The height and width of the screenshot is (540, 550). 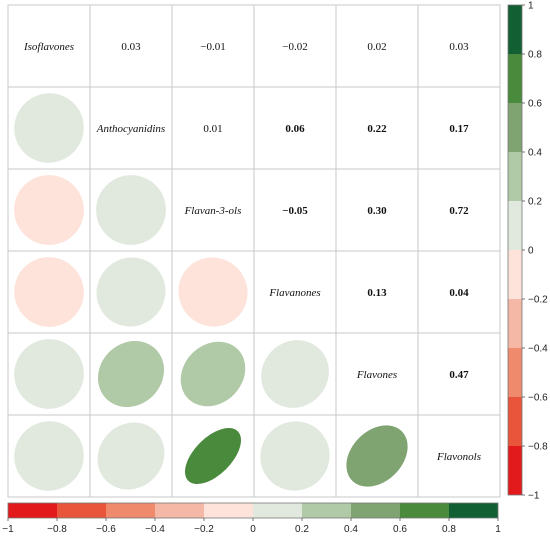 I want to click on correlation-value: 0.02, so click(x=376, y=47).